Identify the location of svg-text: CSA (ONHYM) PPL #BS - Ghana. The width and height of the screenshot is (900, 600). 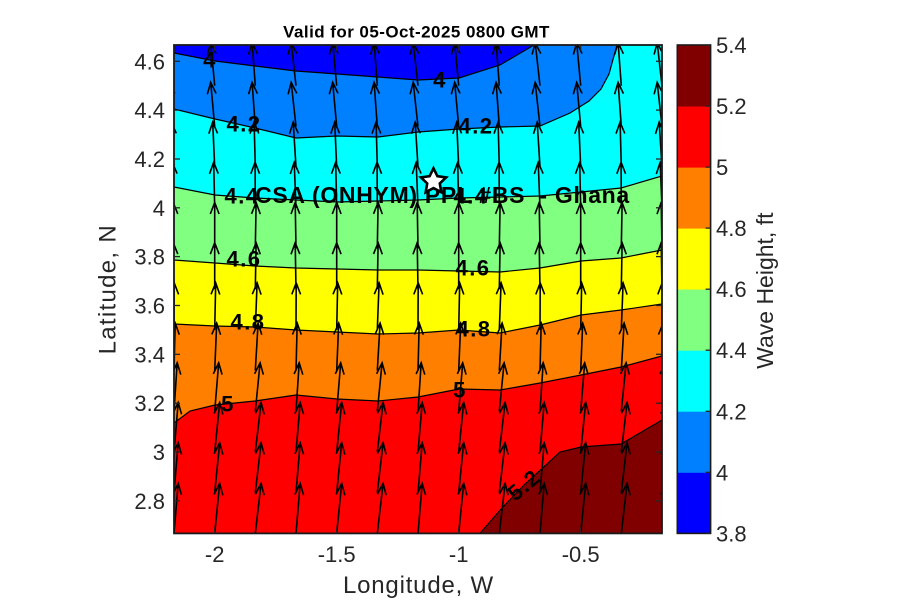
(442, 195).